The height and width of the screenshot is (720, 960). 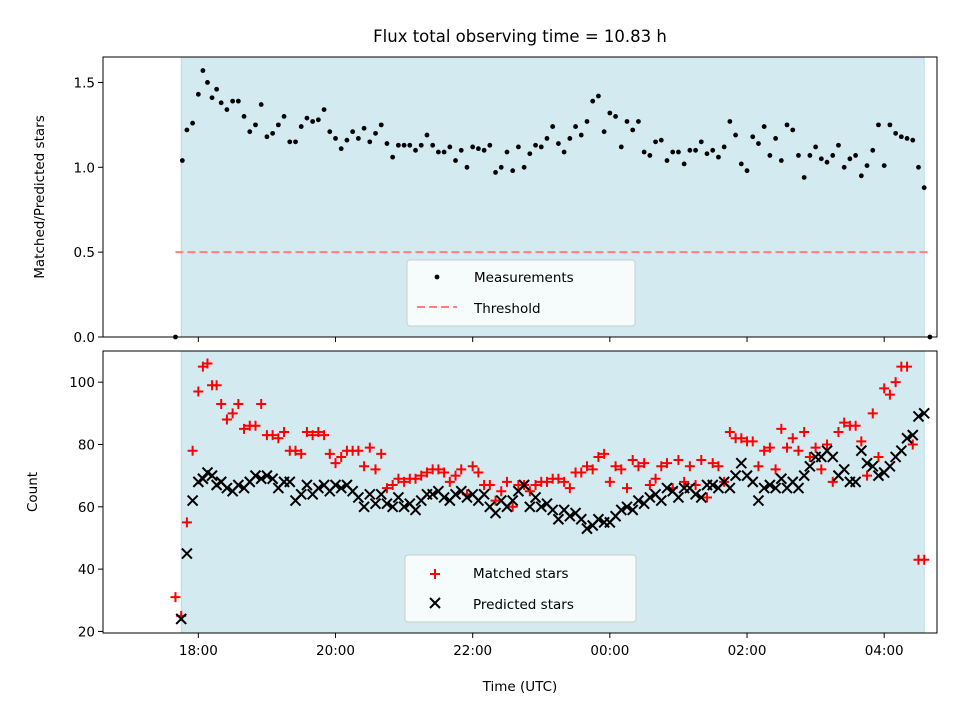 I want to click on bottom-ytick-label-4: 100, so click(x=82, y=383).